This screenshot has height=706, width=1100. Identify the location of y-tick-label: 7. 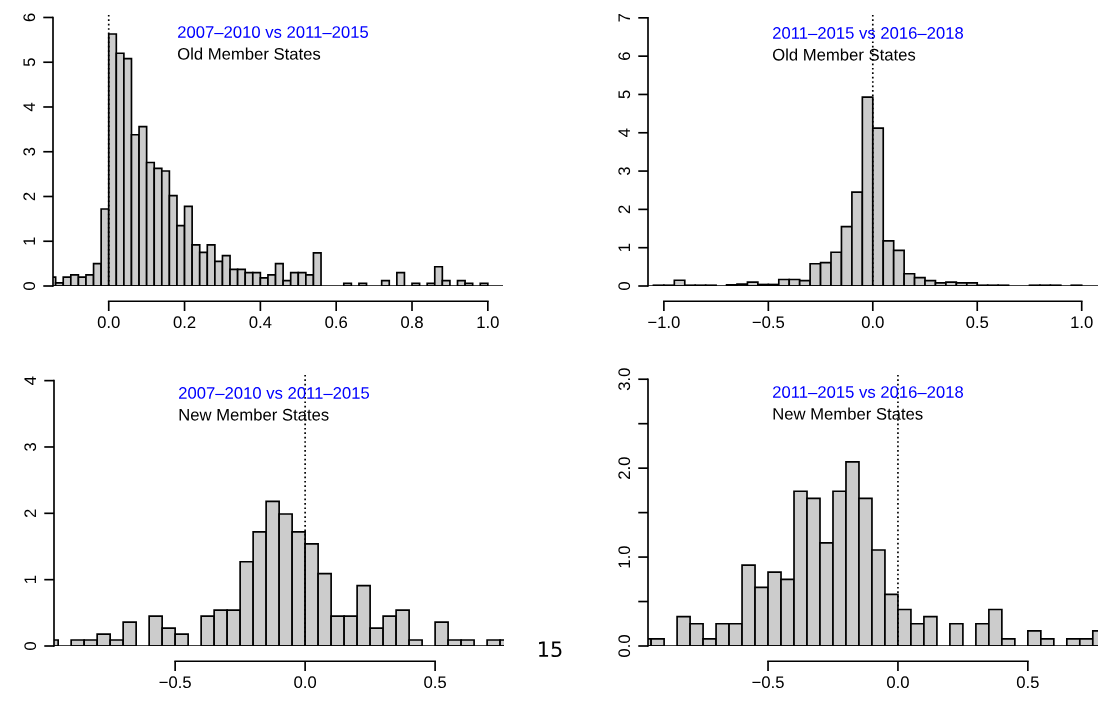
(624, 18).